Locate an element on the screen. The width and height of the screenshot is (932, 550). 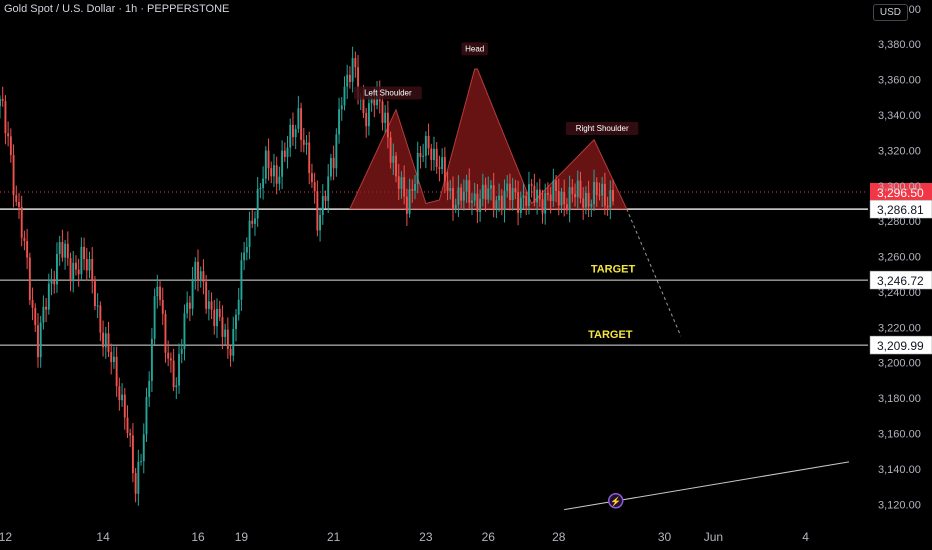
event-marker-icon is located at coordinates (615, 501).